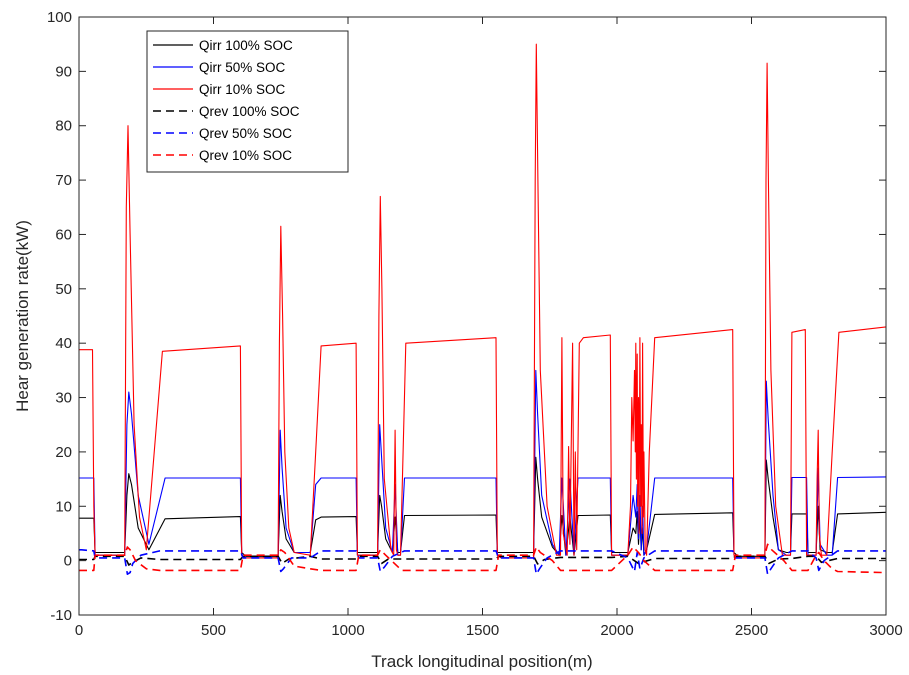 The image size is (909, 675). I want to click on x-tick-label: 2000, so click(616, 630).